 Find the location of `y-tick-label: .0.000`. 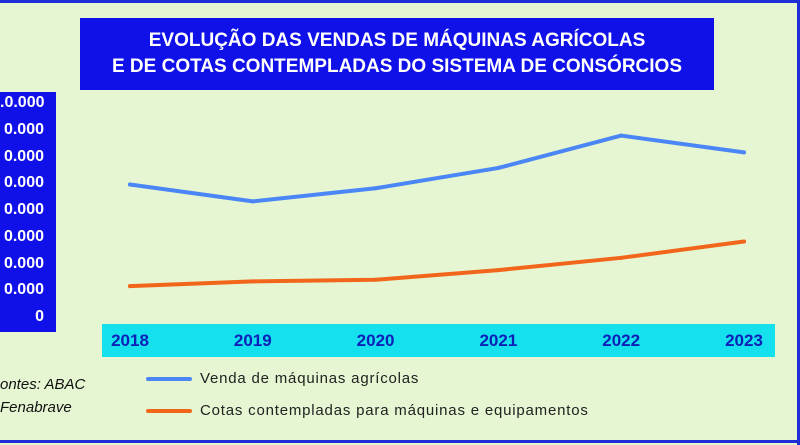

y-tick-label: .0.000 is located at coordinates (22, 102).